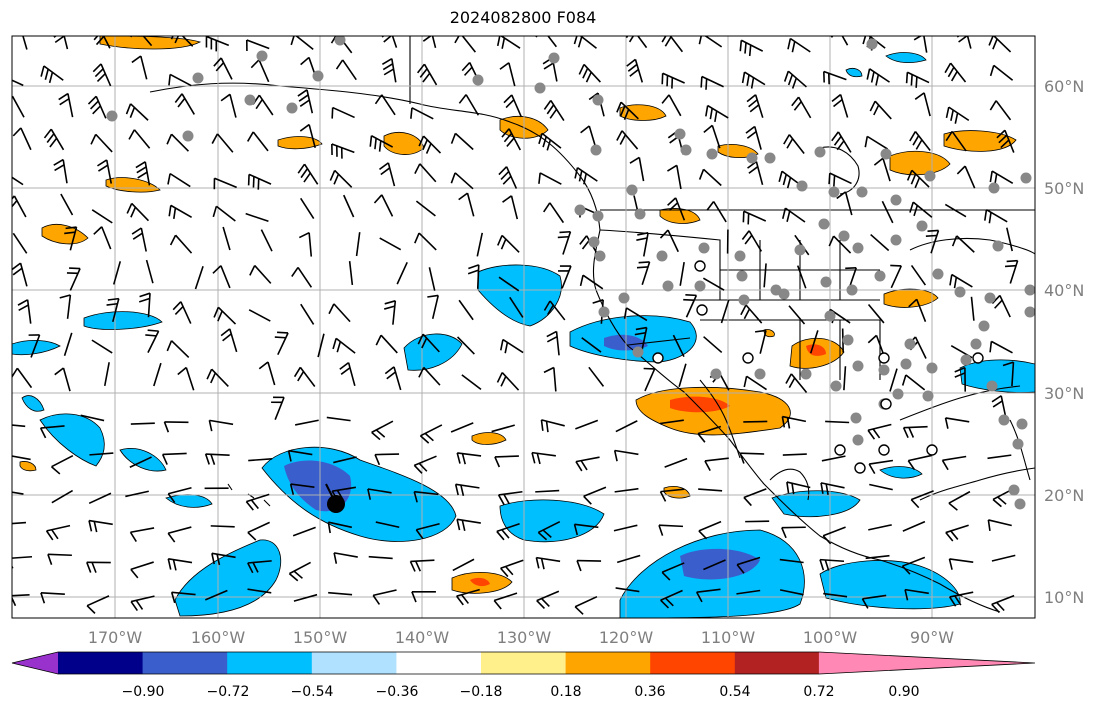  I want to click on colorbar-tick-label: −0.36, so click(397, 692).